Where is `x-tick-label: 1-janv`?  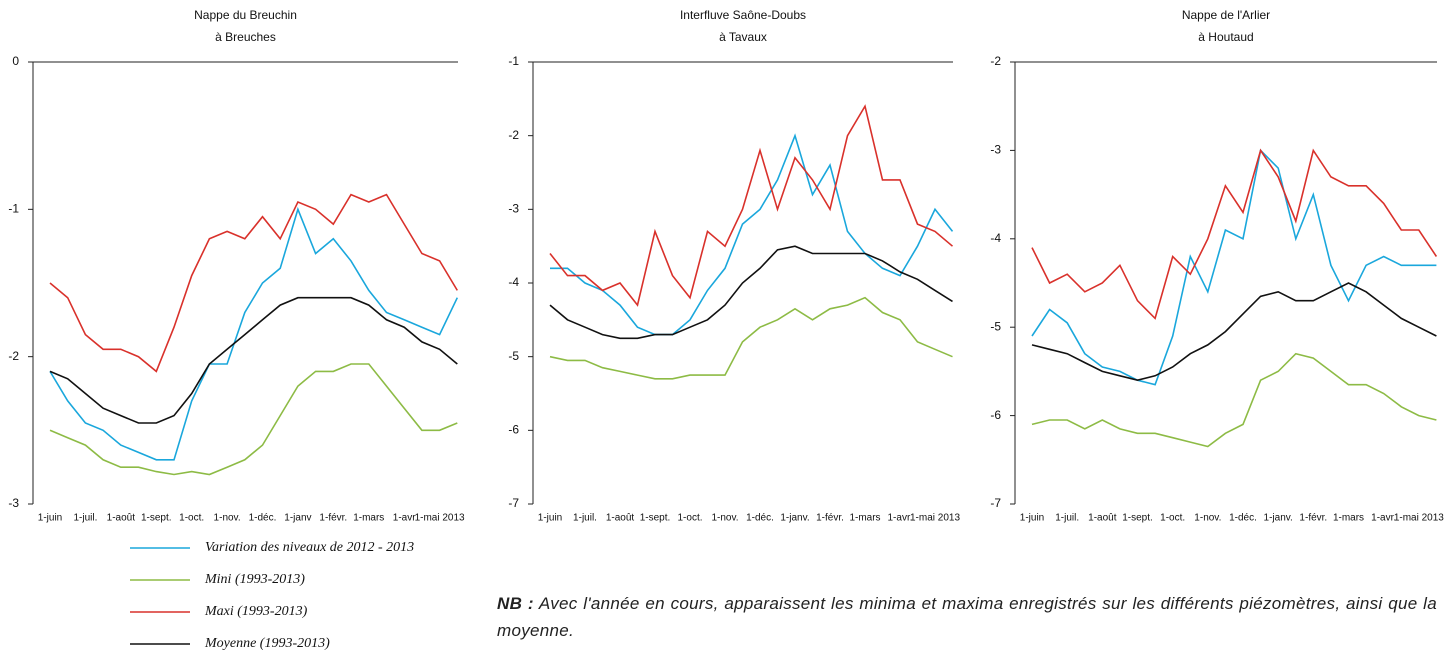
x-tick-label: 1-janv is located at coordinates (297, 518).